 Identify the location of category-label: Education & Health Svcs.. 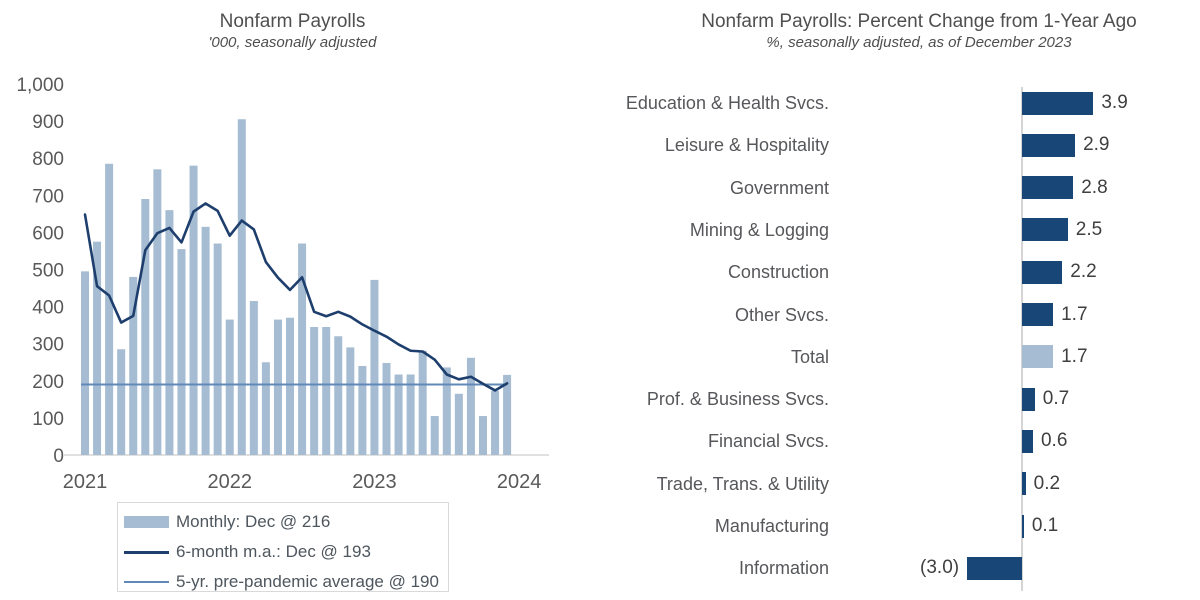
(727, 103).